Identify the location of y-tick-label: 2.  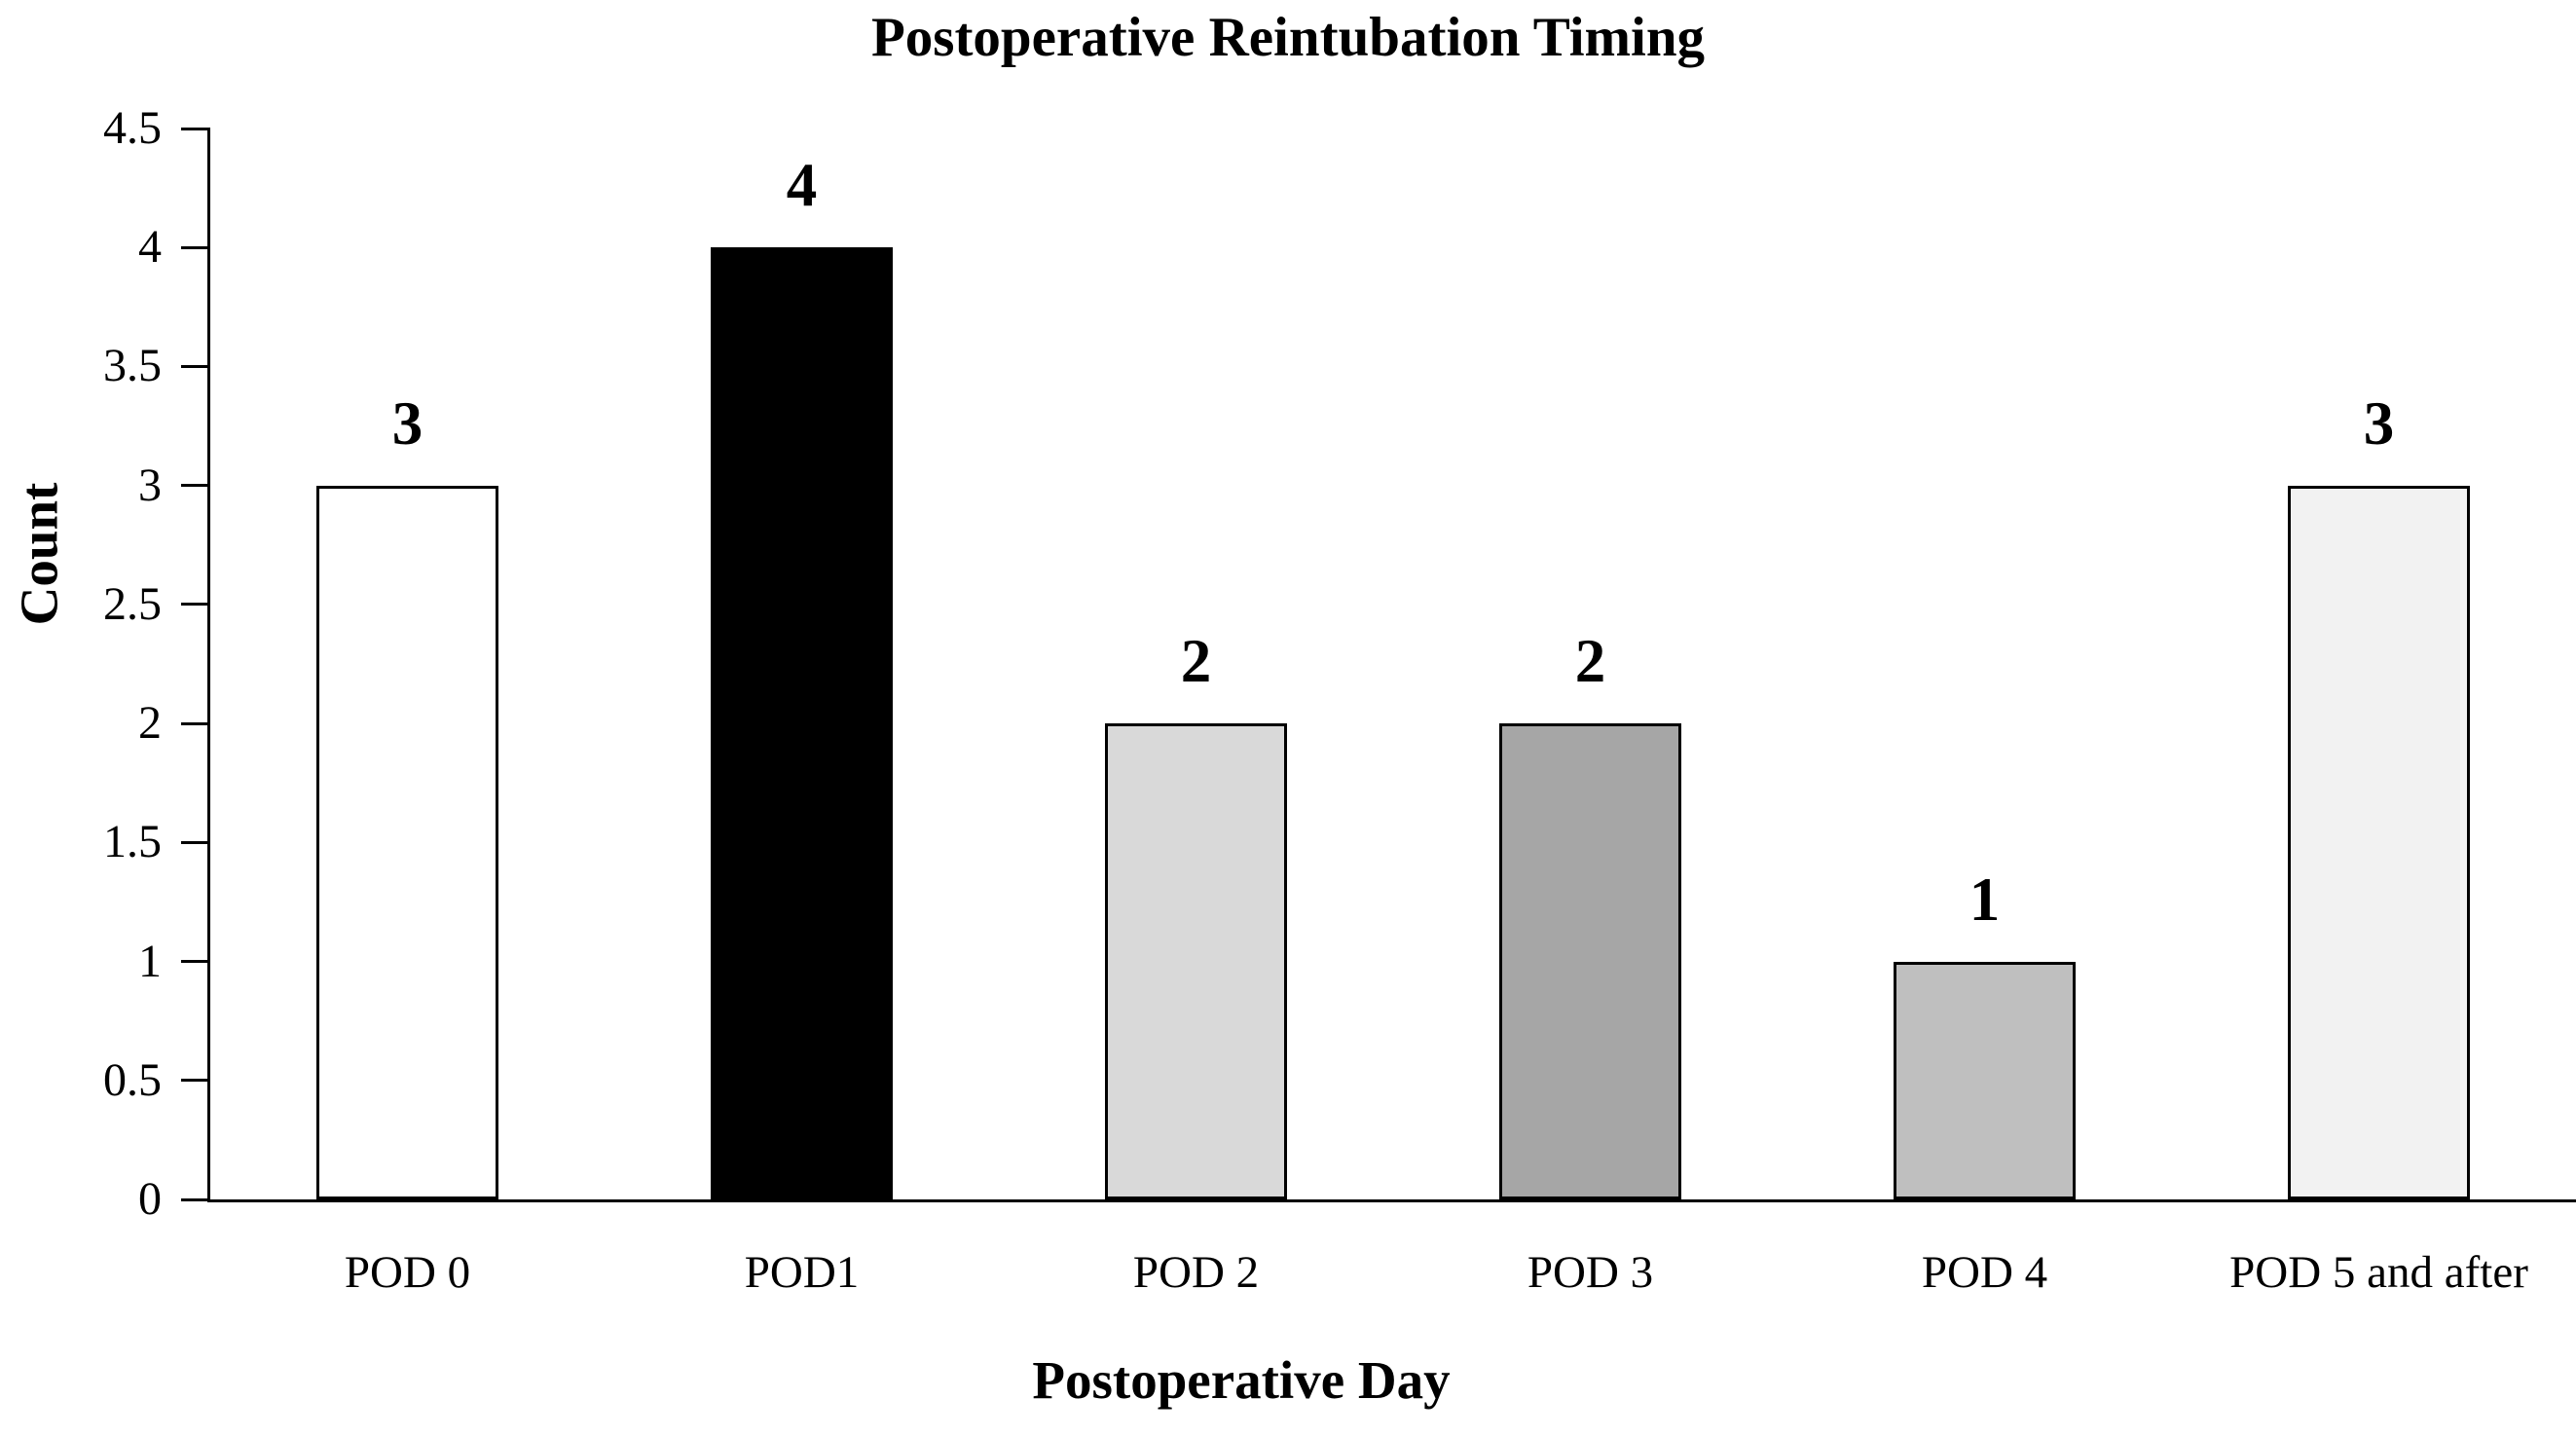
(150, 723).